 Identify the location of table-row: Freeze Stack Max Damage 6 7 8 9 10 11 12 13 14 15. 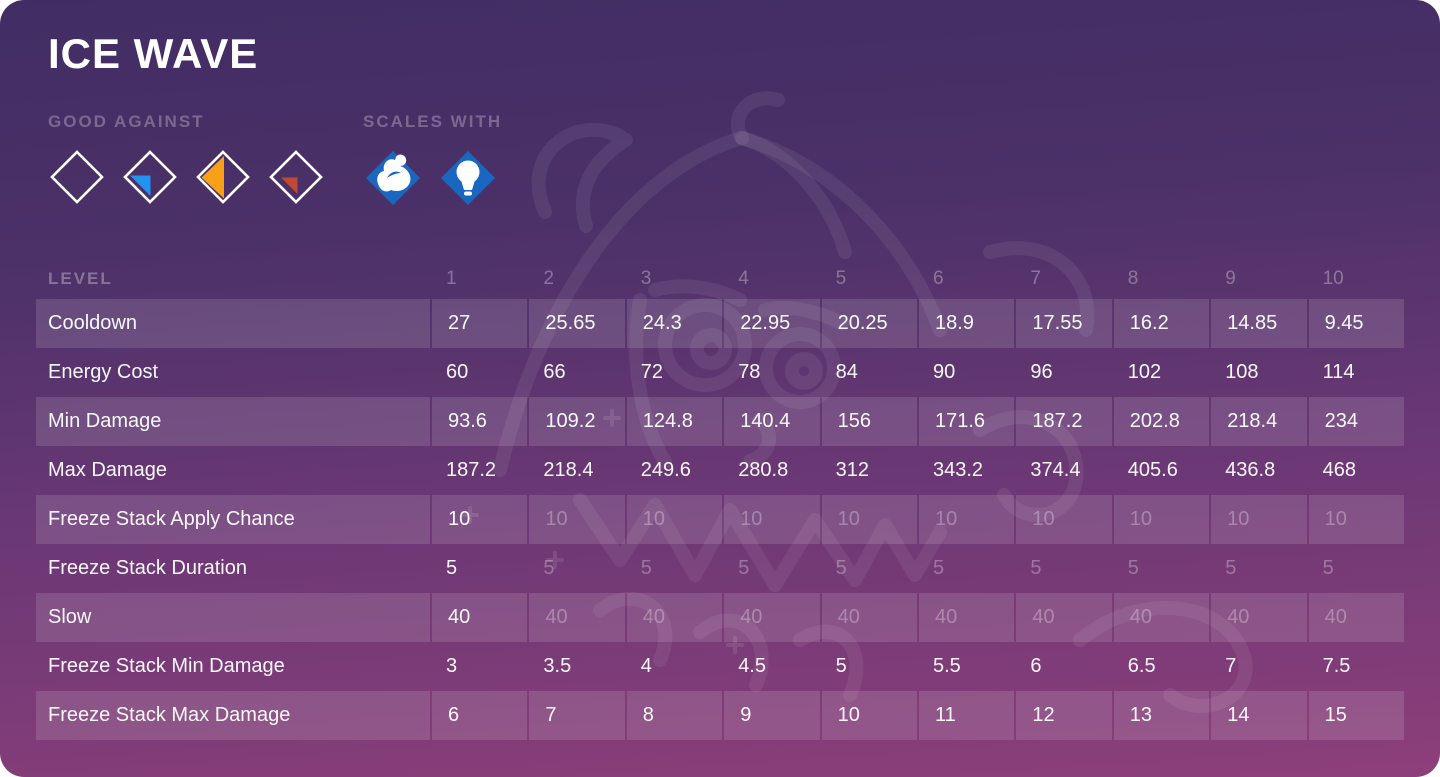
(720, 715).